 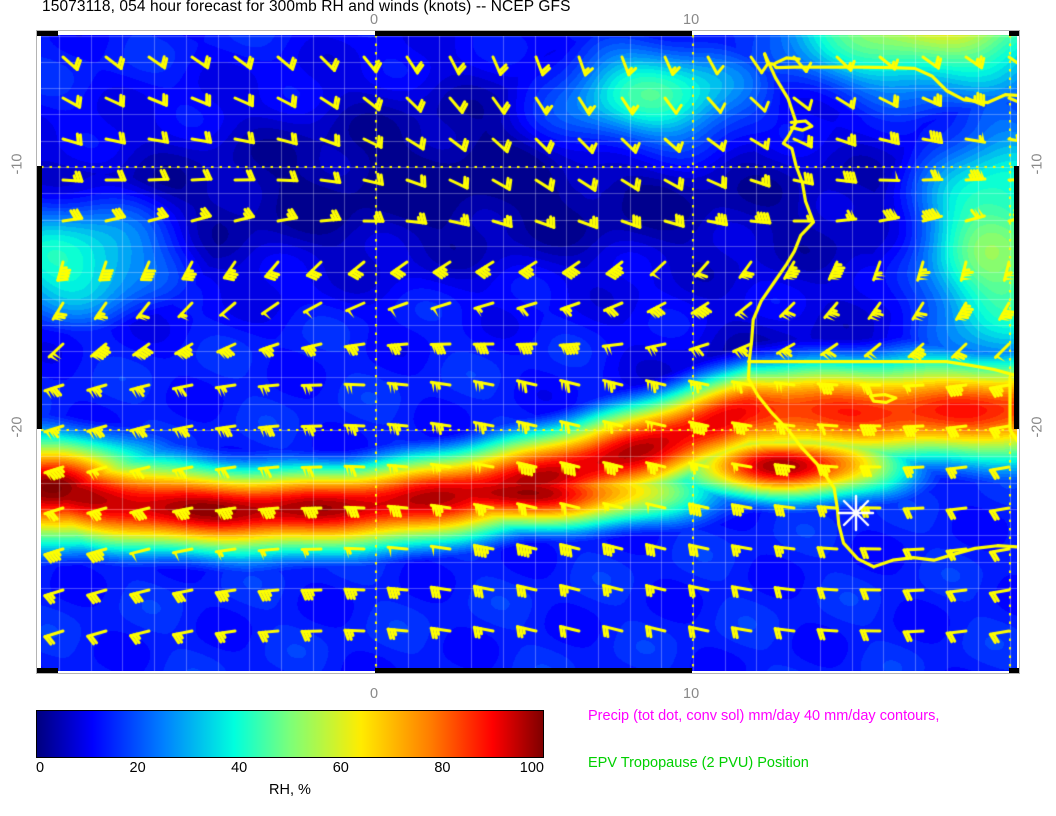 What do you see at coordinates (290, 790) in the screenshot?
I see `colorbar-title: RH, %` at bounding box center [290, 790].